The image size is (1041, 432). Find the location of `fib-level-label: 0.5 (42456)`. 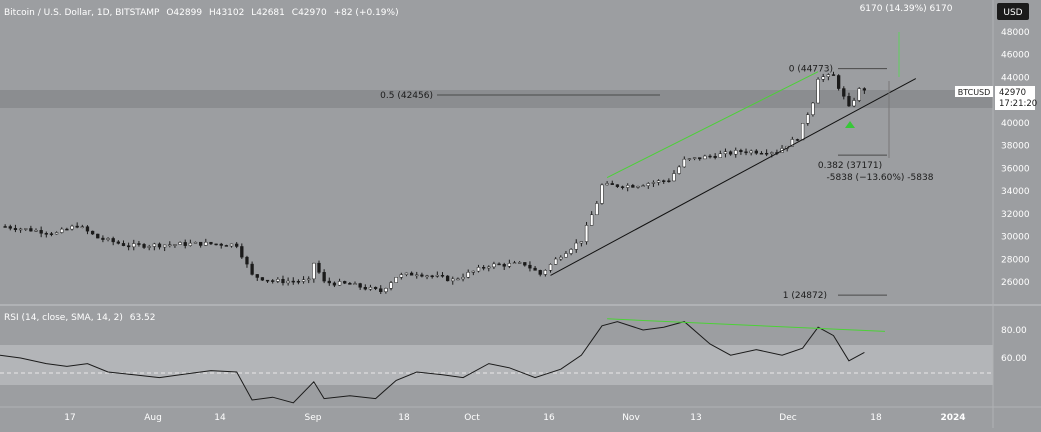

fib-level-label: 0.5 (42456) is located at coordinates (406, 96).